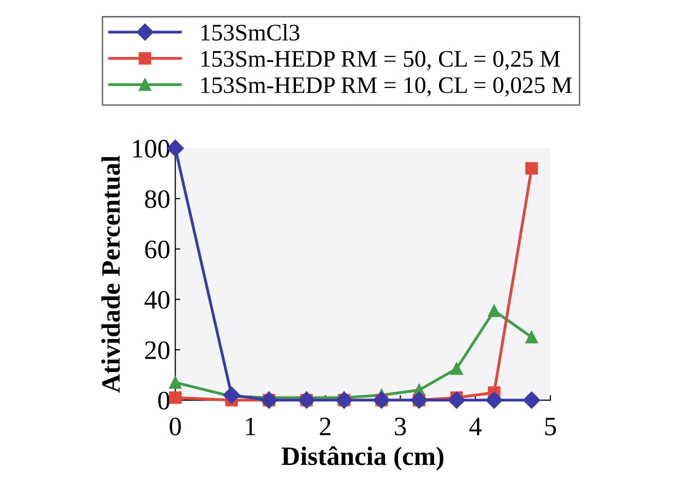  Describe the element at coordinates (550, 427) in the screenshot. I see `x-tick-label: 5` at that location.